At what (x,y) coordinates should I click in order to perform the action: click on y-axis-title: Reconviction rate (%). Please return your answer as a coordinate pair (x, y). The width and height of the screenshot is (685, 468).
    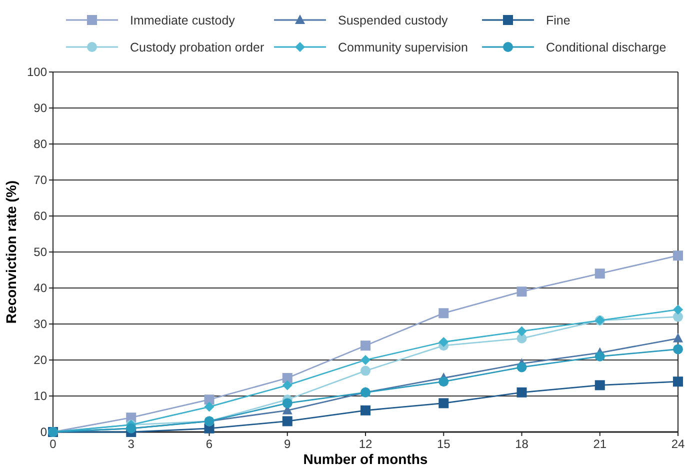
    Looking at the image, I should click on (11, 252).